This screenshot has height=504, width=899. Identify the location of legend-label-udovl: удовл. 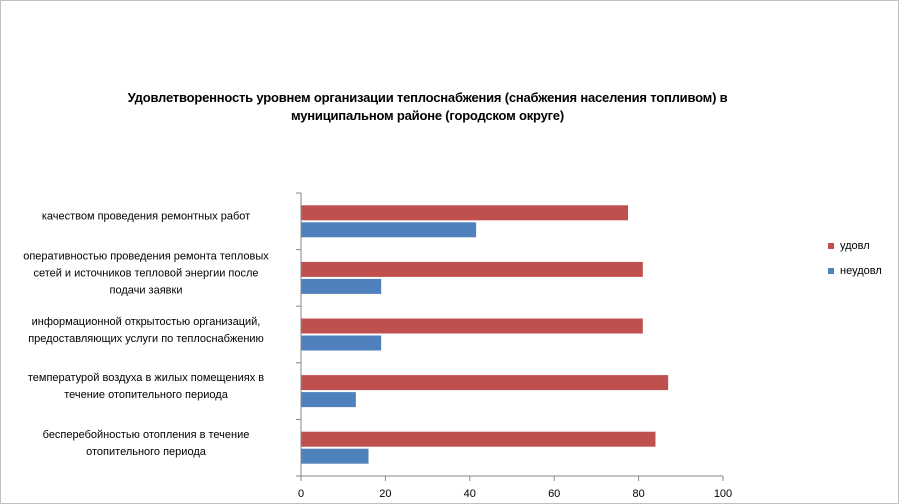
(855, 245).